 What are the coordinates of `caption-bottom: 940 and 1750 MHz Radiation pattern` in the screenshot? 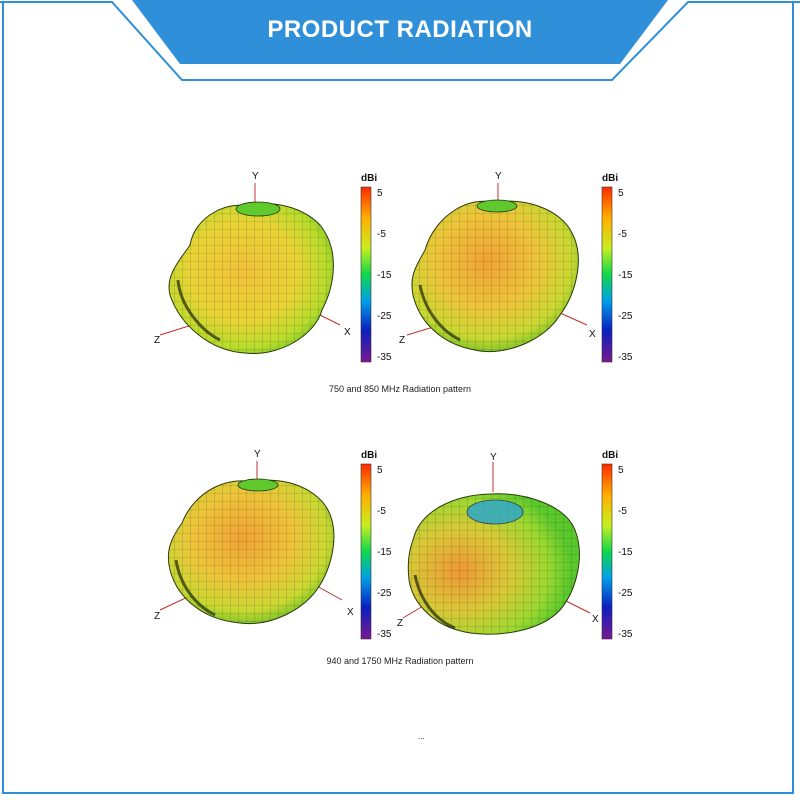 It's located at (400, 661).